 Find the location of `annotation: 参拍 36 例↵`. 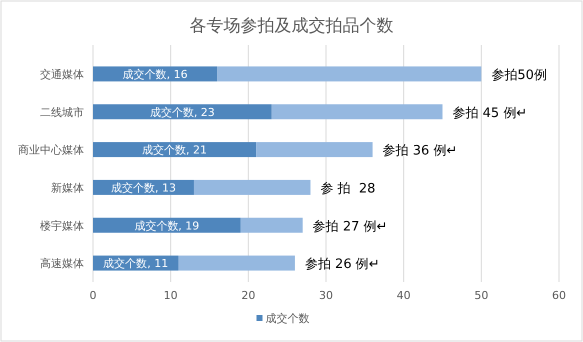

annotation: 参拍 36 例↵ is located at coordinates (420, 151).